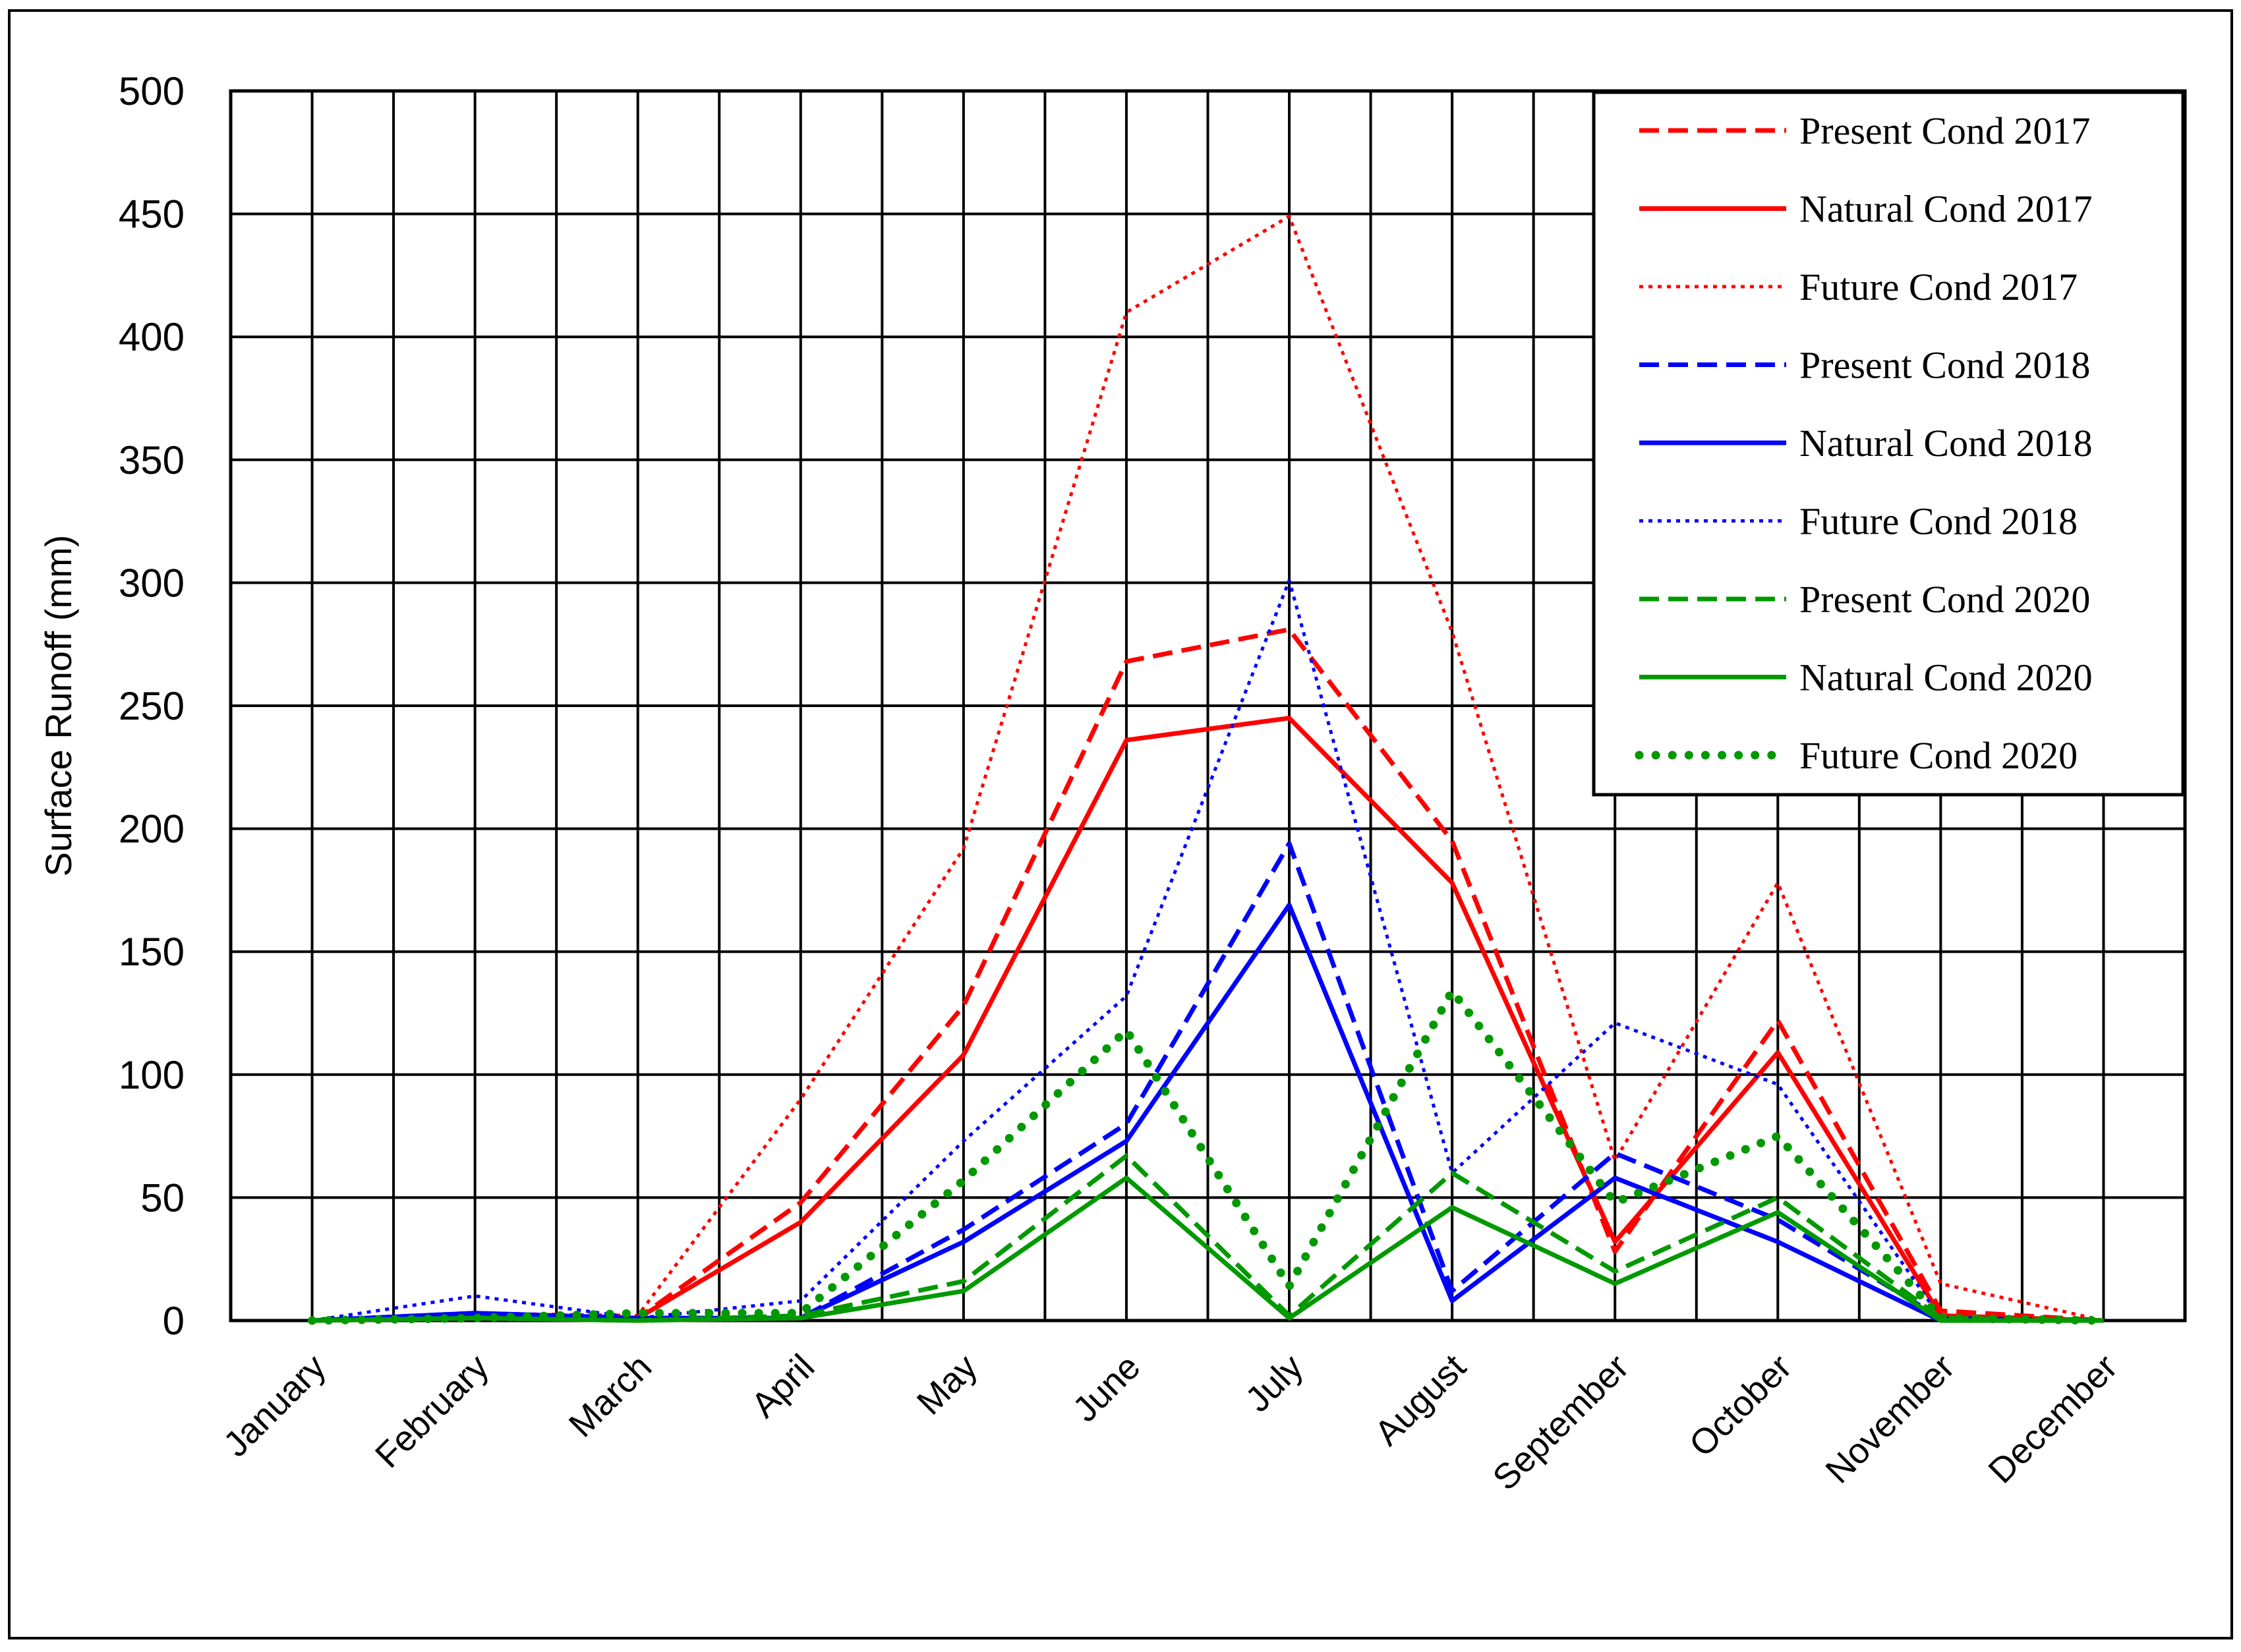 This screenshot has width=2241, height=1652. I want to click on y-tick-label: 200, so click(152, 829).